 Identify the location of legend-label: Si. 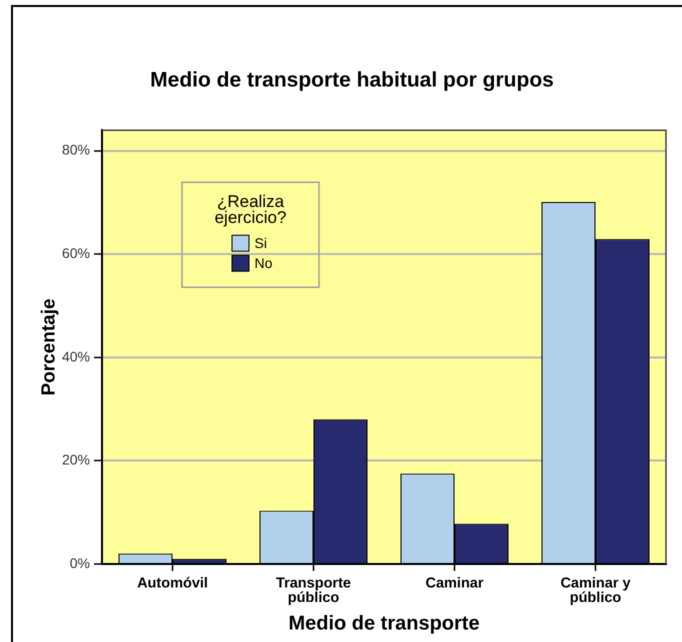
(260, 243).